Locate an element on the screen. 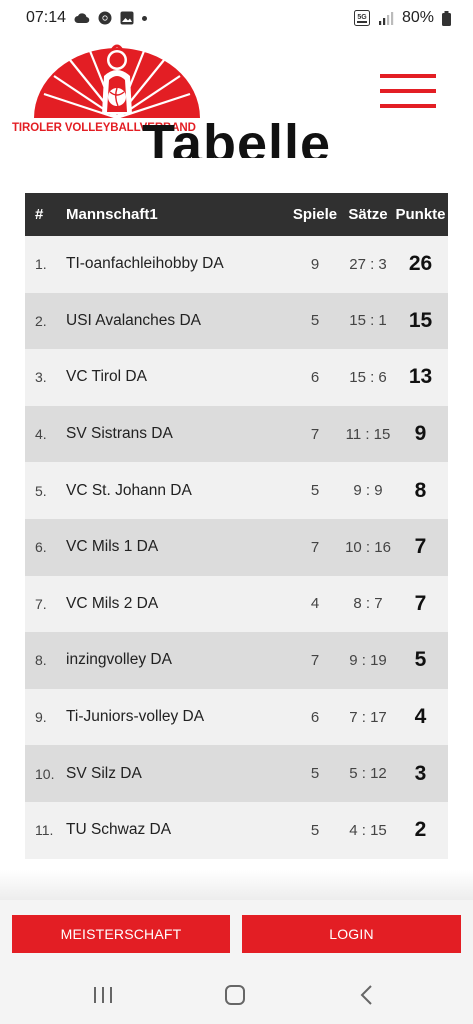 The width and height of the screenshot is (473, 1024). row-team: SV Silz DA is located at coordinates (104, 773).